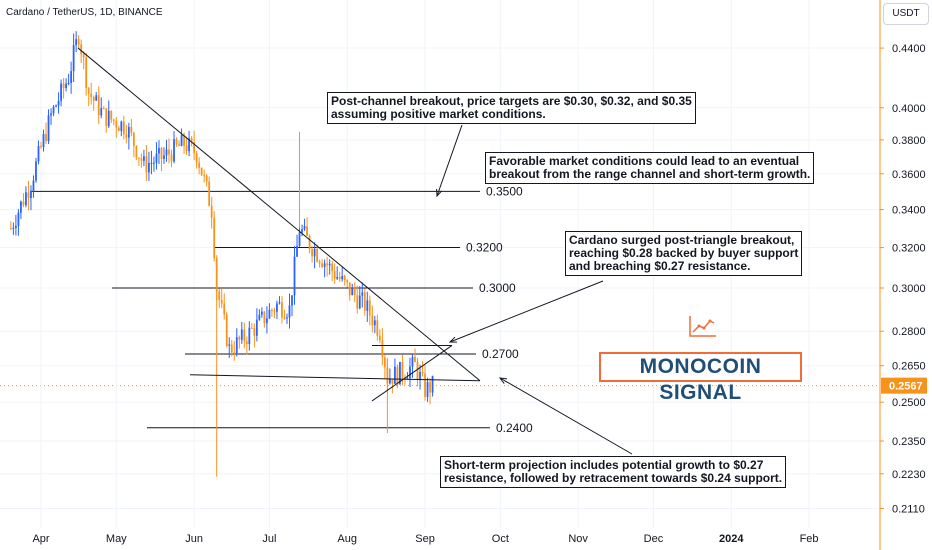  What do you see at coordinates (534, 289) in the screenshot?
I see `annotation-arrows` at bounding box center [534, 289].